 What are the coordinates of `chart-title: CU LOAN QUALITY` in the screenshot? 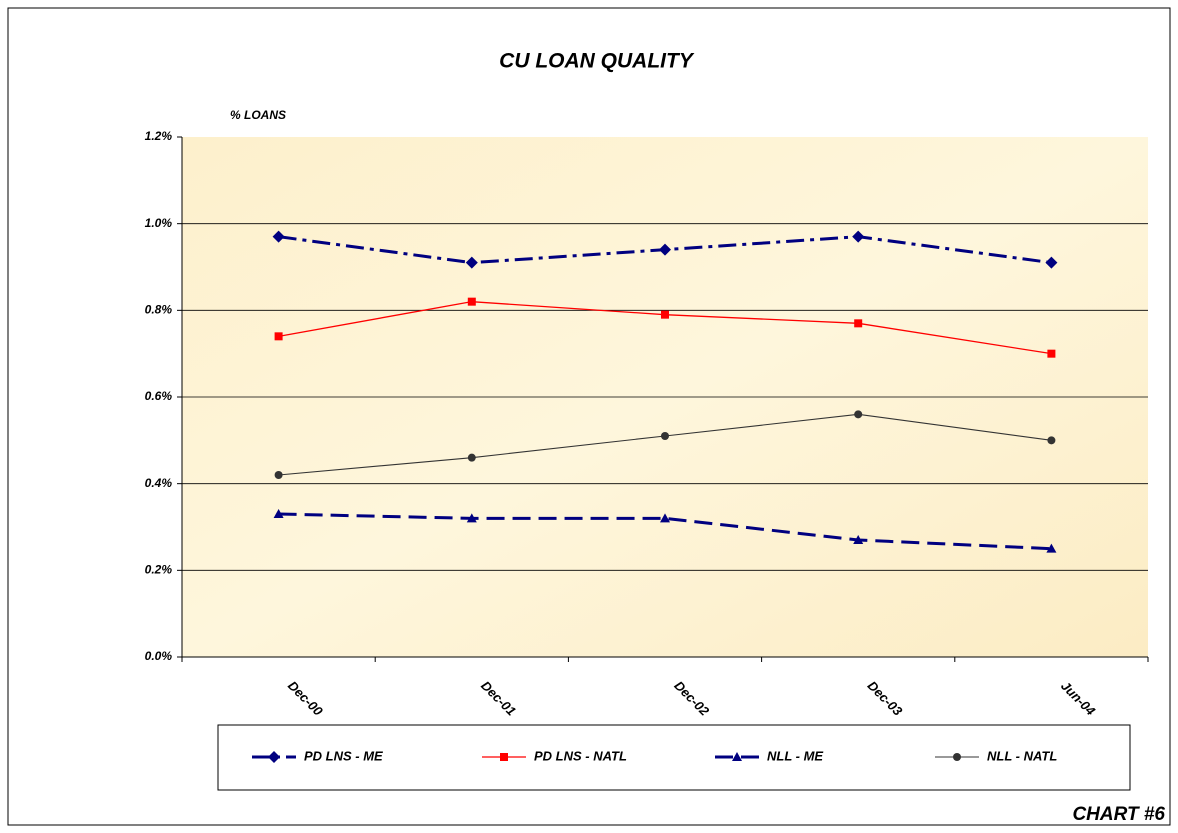 It's located at (597, 61).